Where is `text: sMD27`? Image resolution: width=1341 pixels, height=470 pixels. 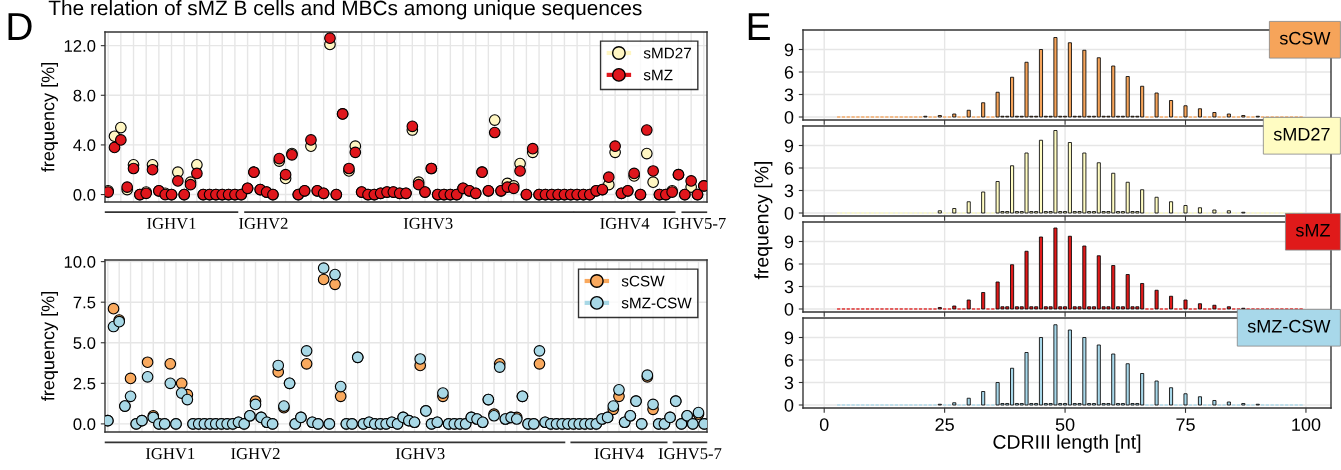
text: sMD27 is located at coordinates (1301, 134).